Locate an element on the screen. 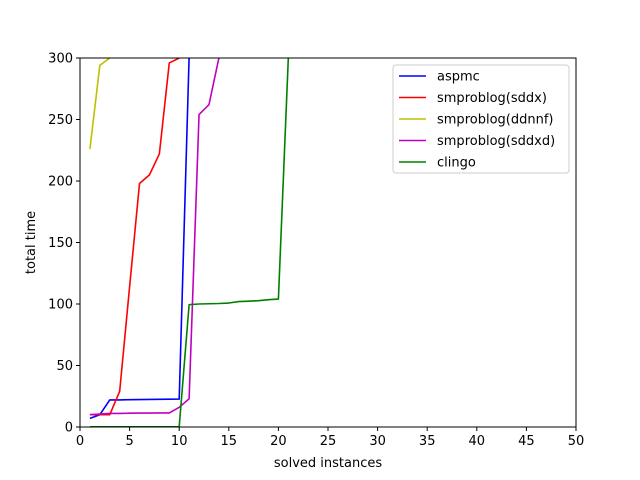 This screenshot has width=640, height=480. legend-entry-label: smproblog(sddx) is located at coordinates (492, 98).